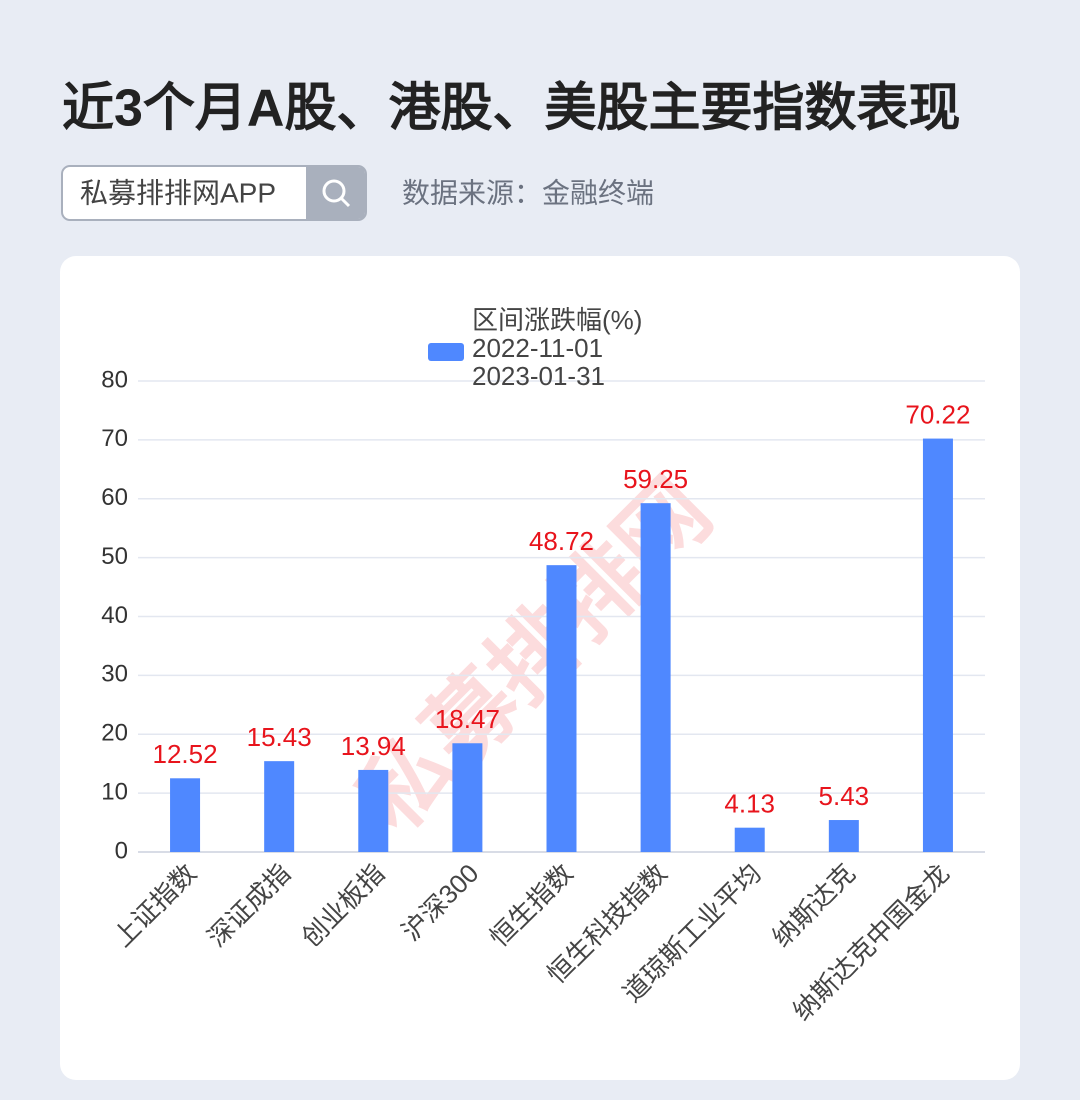 This screenshot has height=1100, width=1080. What do you see at coordinates (373, 746) in the screenshot?
I see `value-label: 13.94` at bounding box center [373, 746].